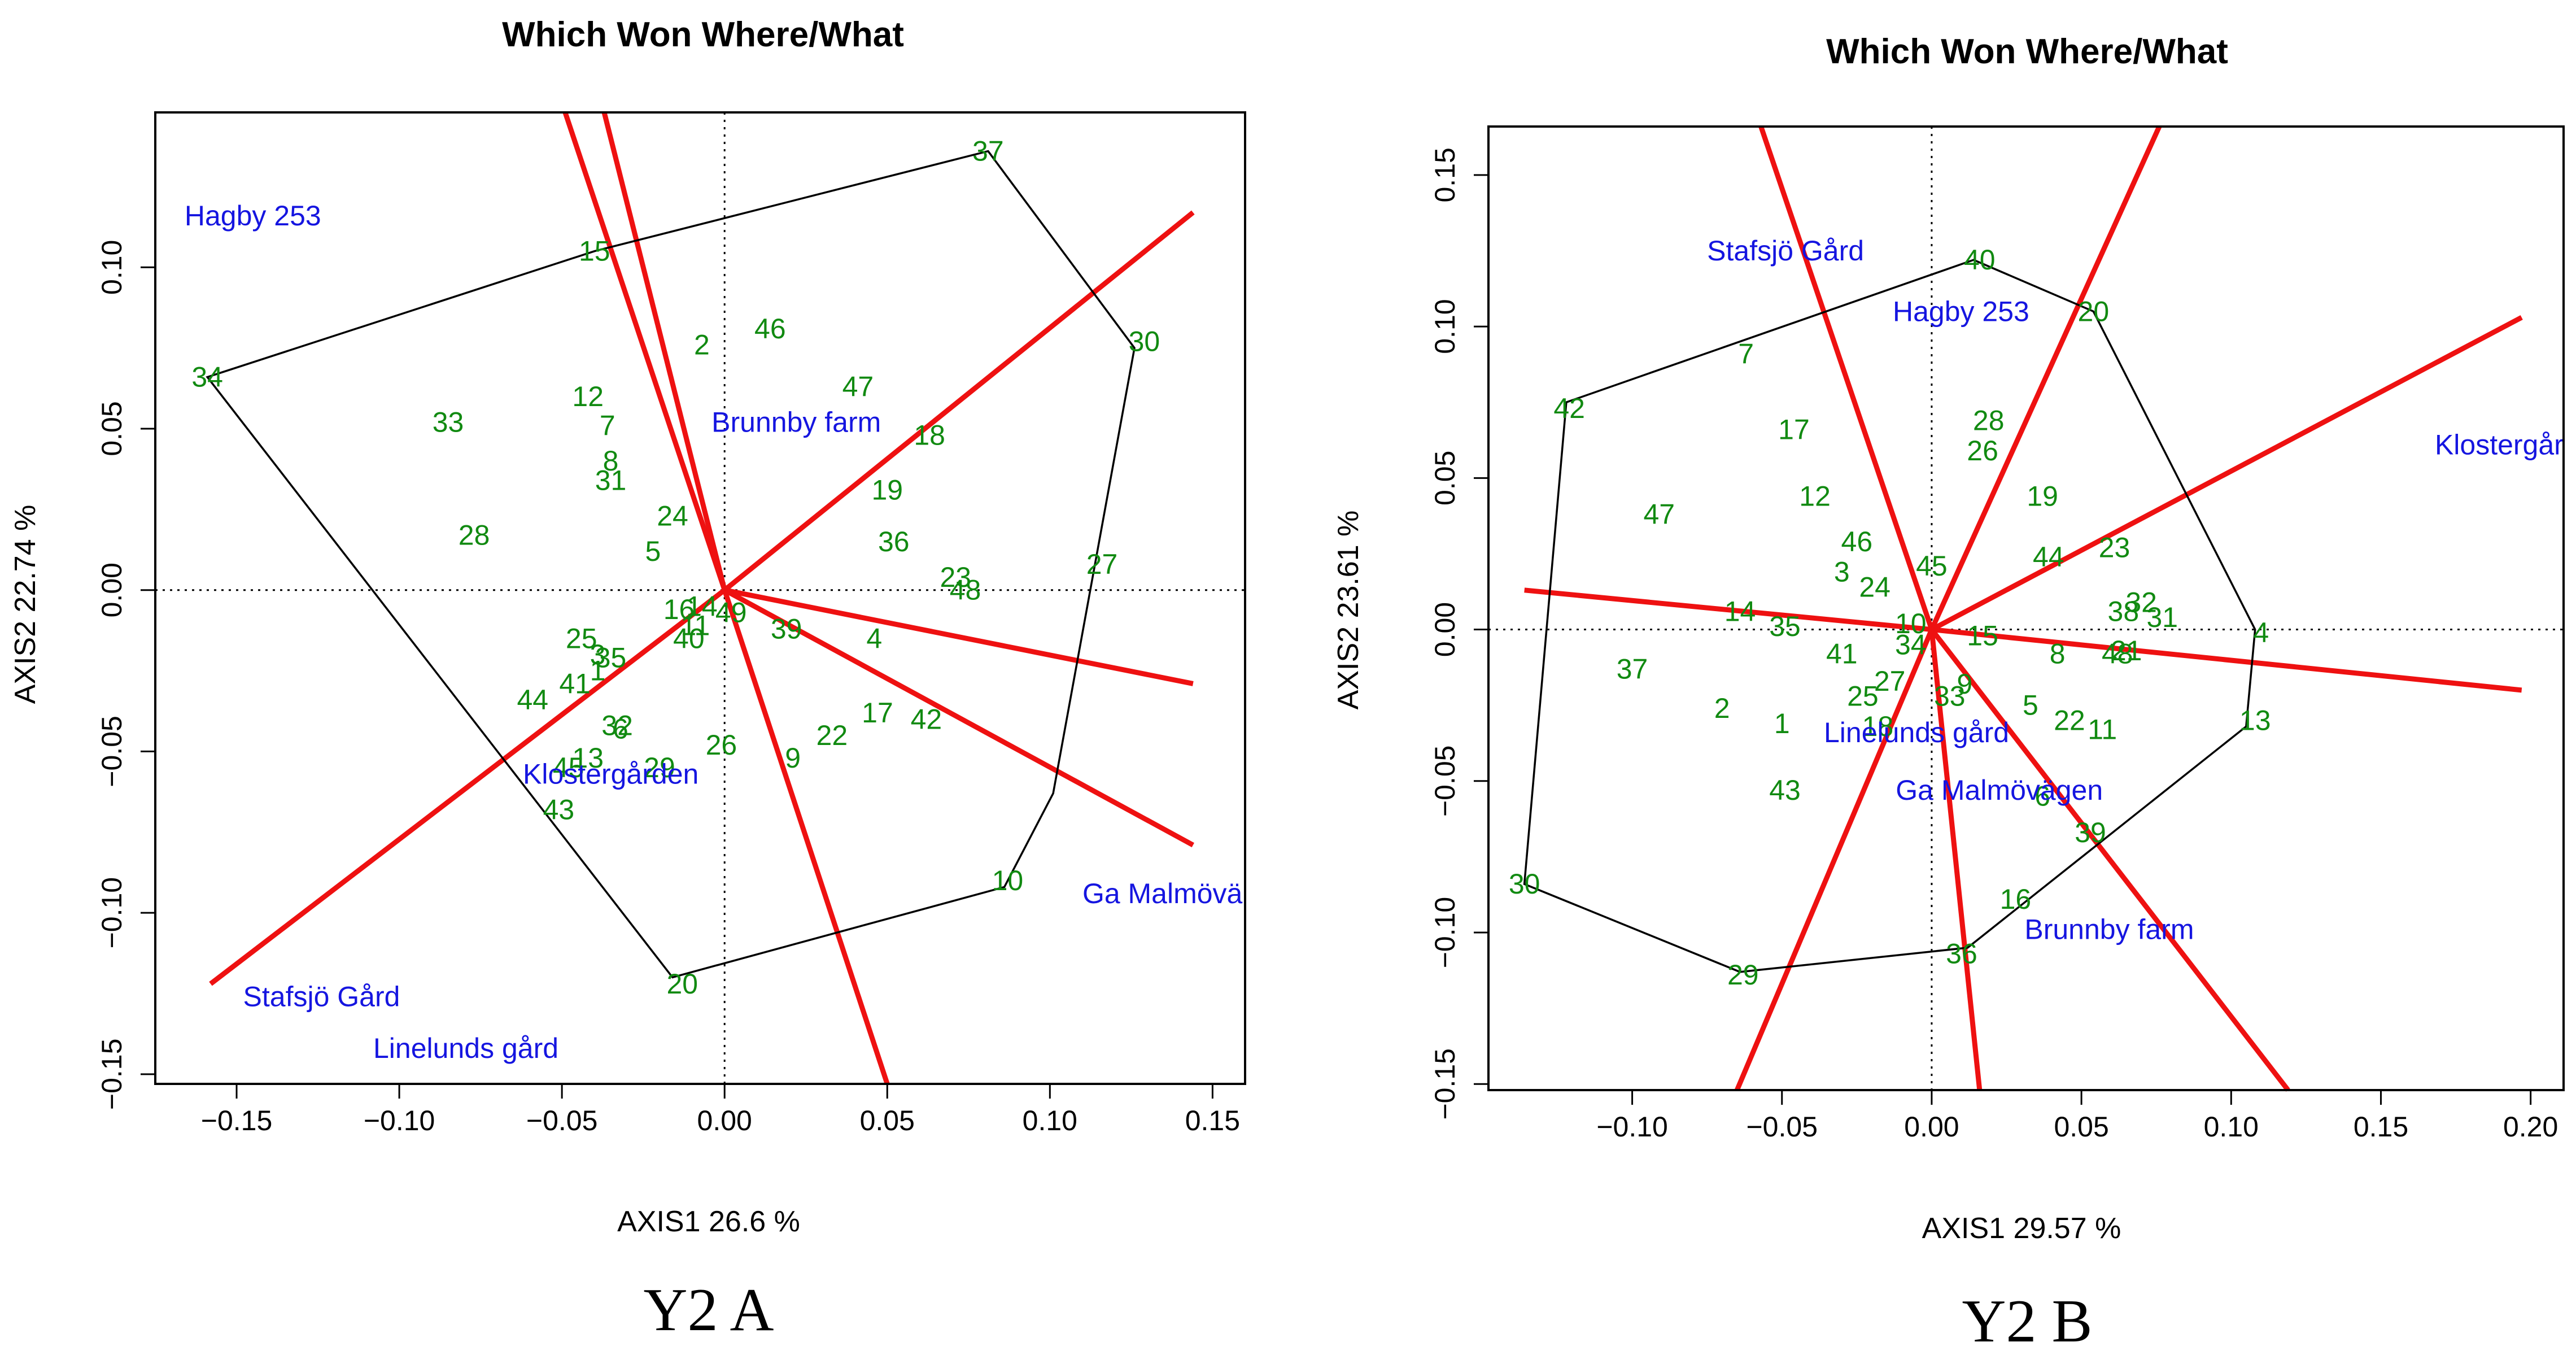 This screenshot has height=1355, width=2576. Describe the element at coordinates (2090, 832) in the screenshot. I see `genotype-label: 39` at that location.